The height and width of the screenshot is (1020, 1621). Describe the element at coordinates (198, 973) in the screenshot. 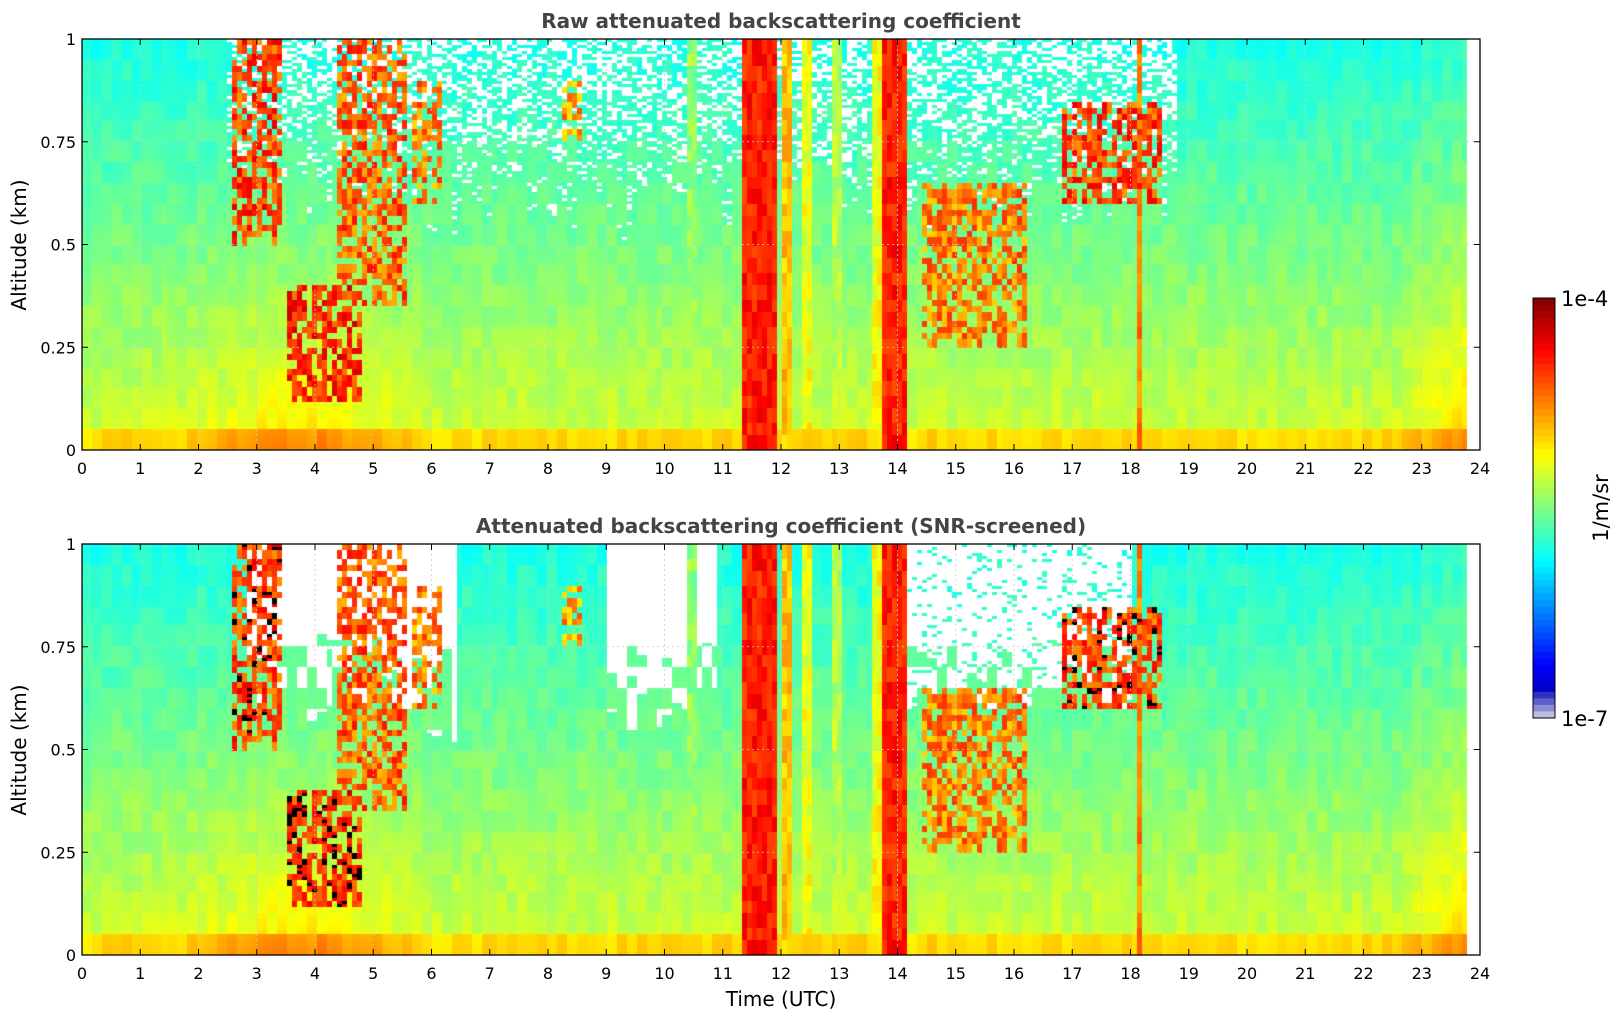

I see `x-tick-label: 2` at that location.